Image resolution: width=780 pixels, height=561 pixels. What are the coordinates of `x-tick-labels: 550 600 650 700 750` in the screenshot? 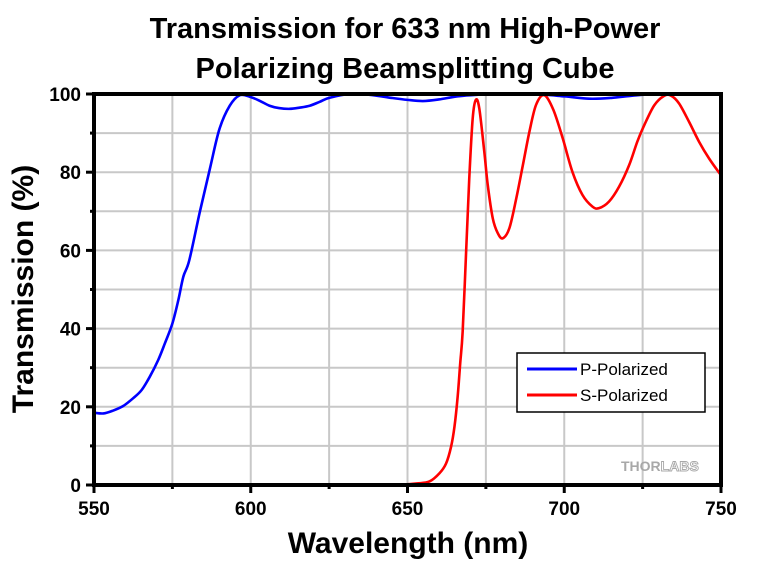 It's located at (407, 509).